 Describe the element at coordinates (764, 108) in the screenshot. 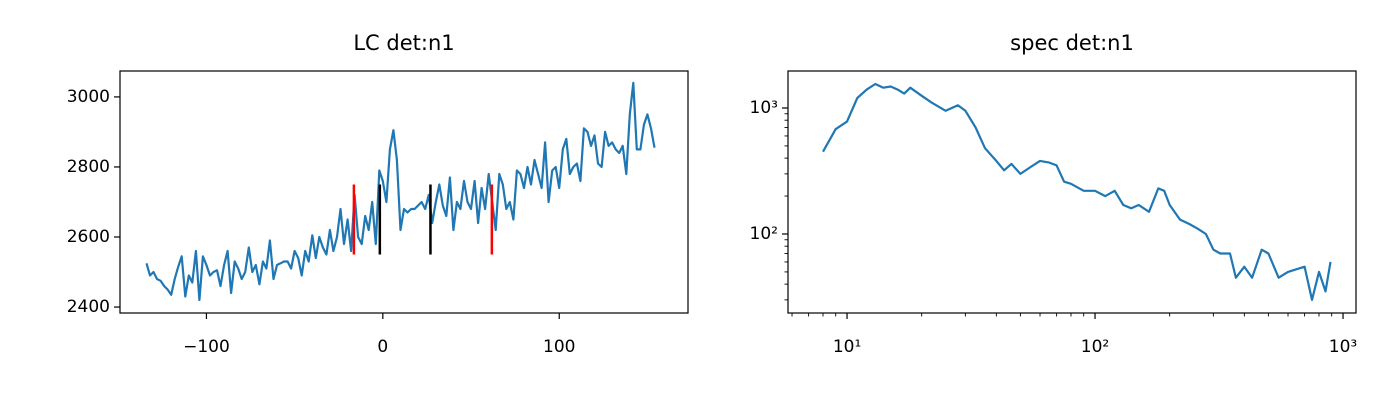

I see `y-tick-label: 10³` at that location.